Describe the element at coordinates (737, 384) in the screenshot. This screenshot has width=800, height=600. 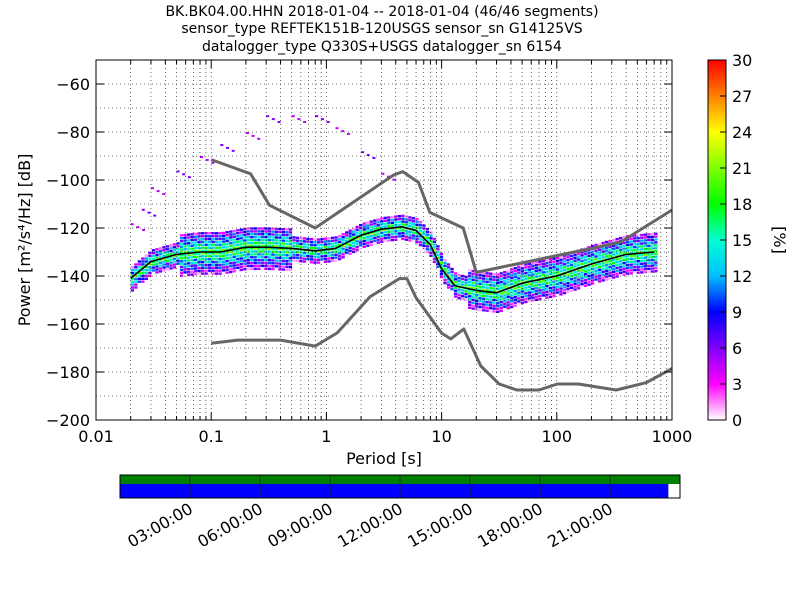
I see `colorbar-tick-label: 3` at that location.